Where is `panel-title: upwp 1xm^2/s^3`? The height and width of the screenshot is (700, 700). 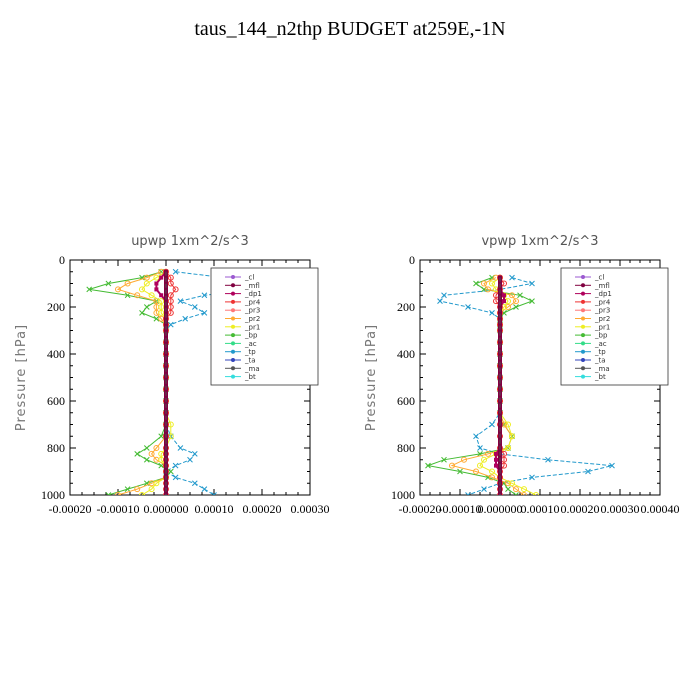 panel-title: upwp 1xm^2/s^3 is located at coordinates (190, 241).